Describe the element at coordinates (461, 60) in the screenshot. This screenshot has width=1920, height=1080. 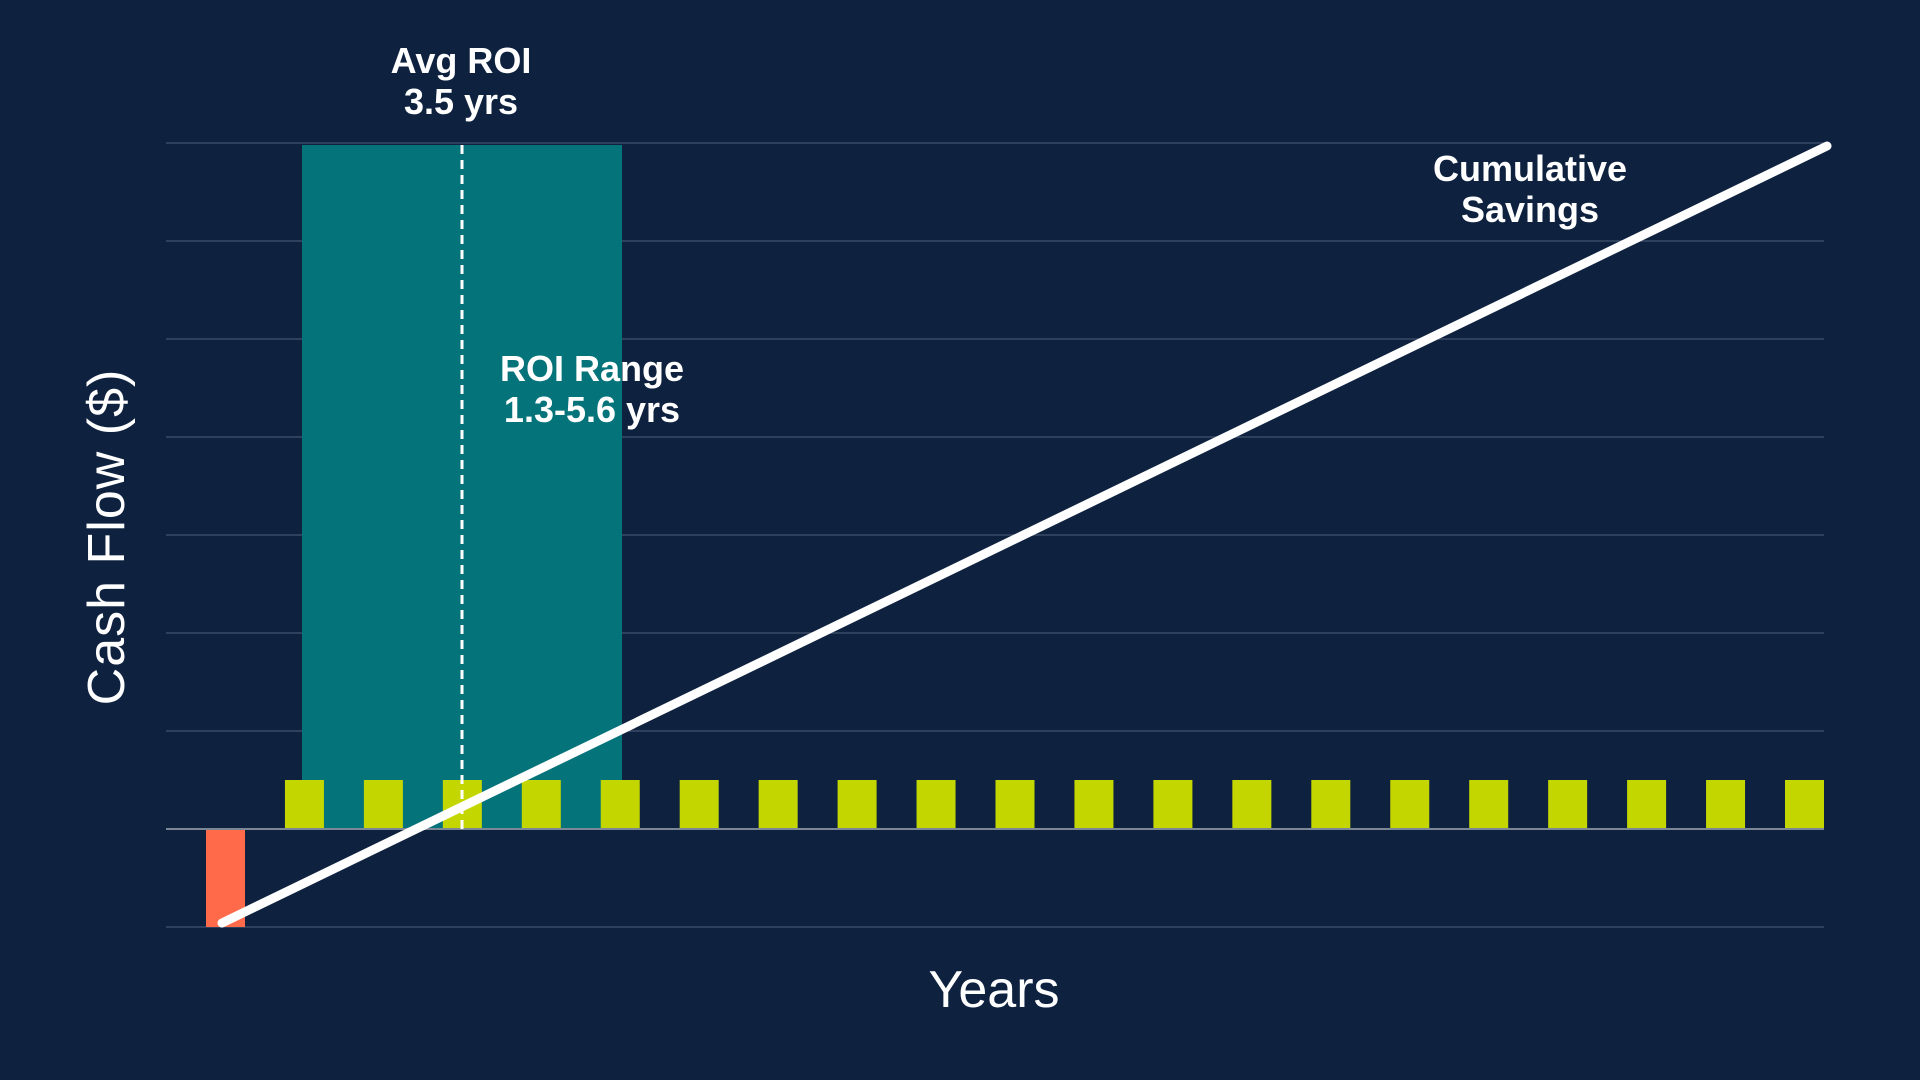
I see `avg-roi-title: Avg ROI` at that location.